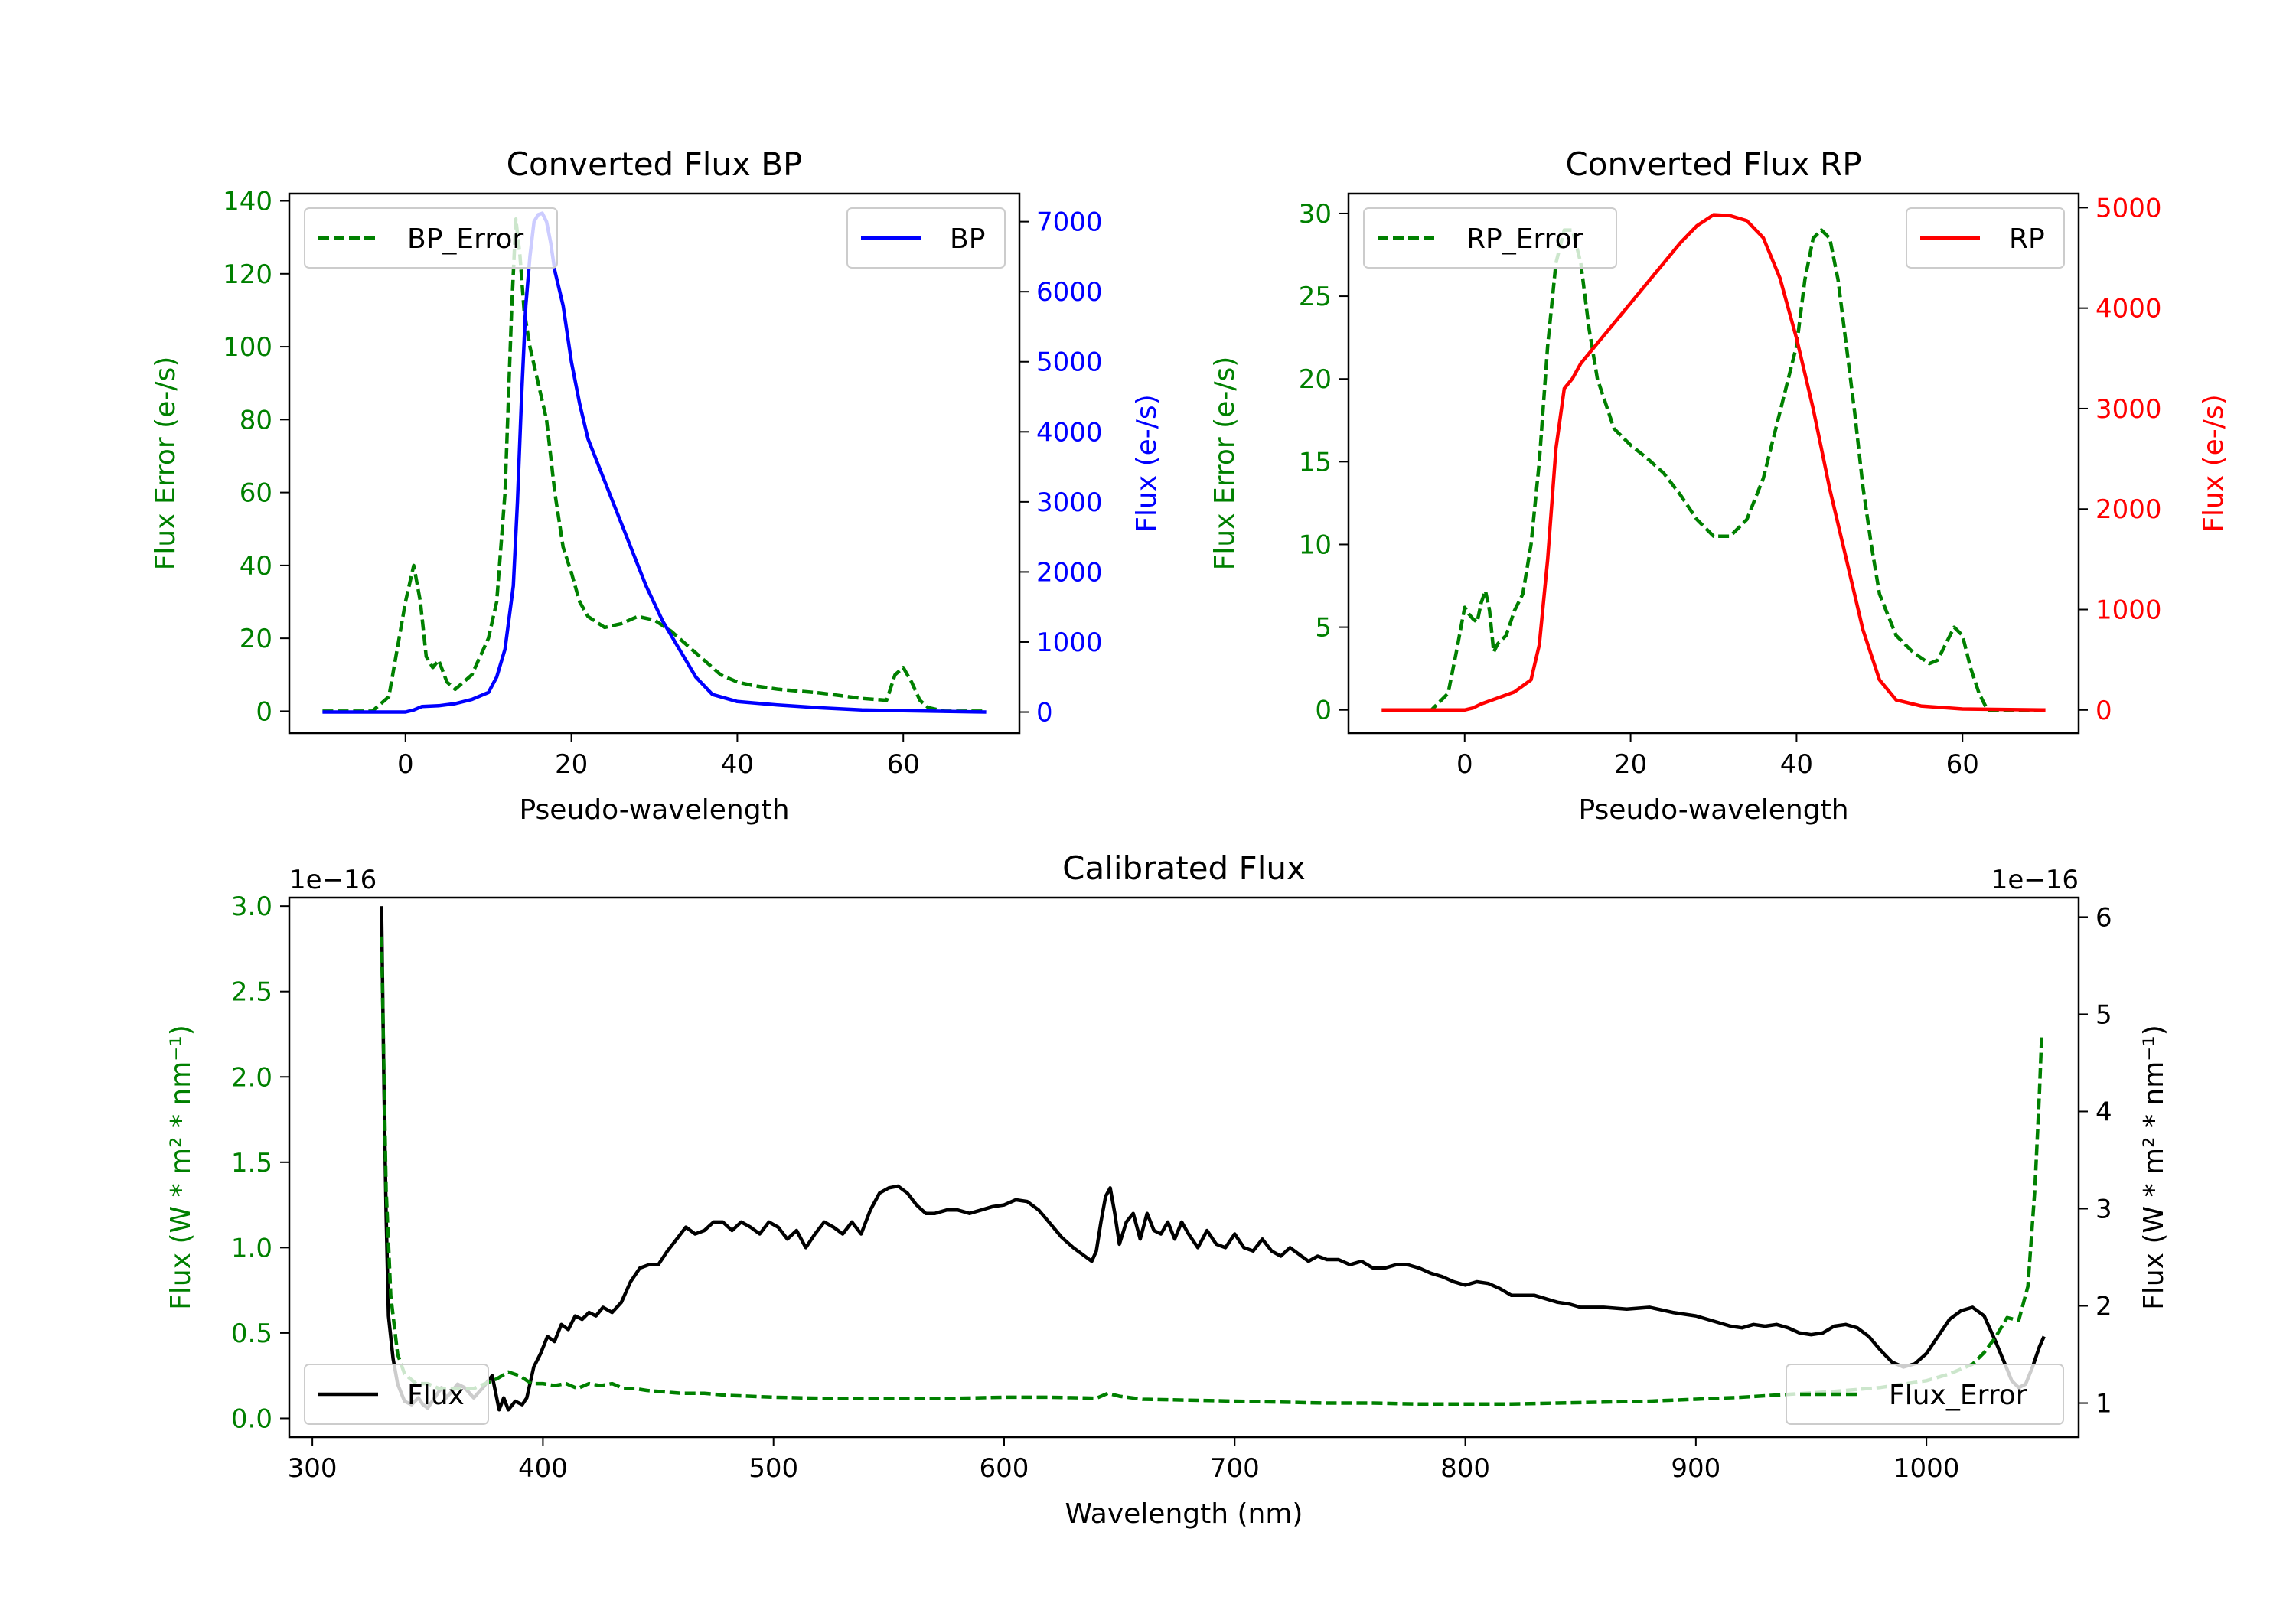  I want to click on cal-legend-left: Flux, so click(396, 1394).